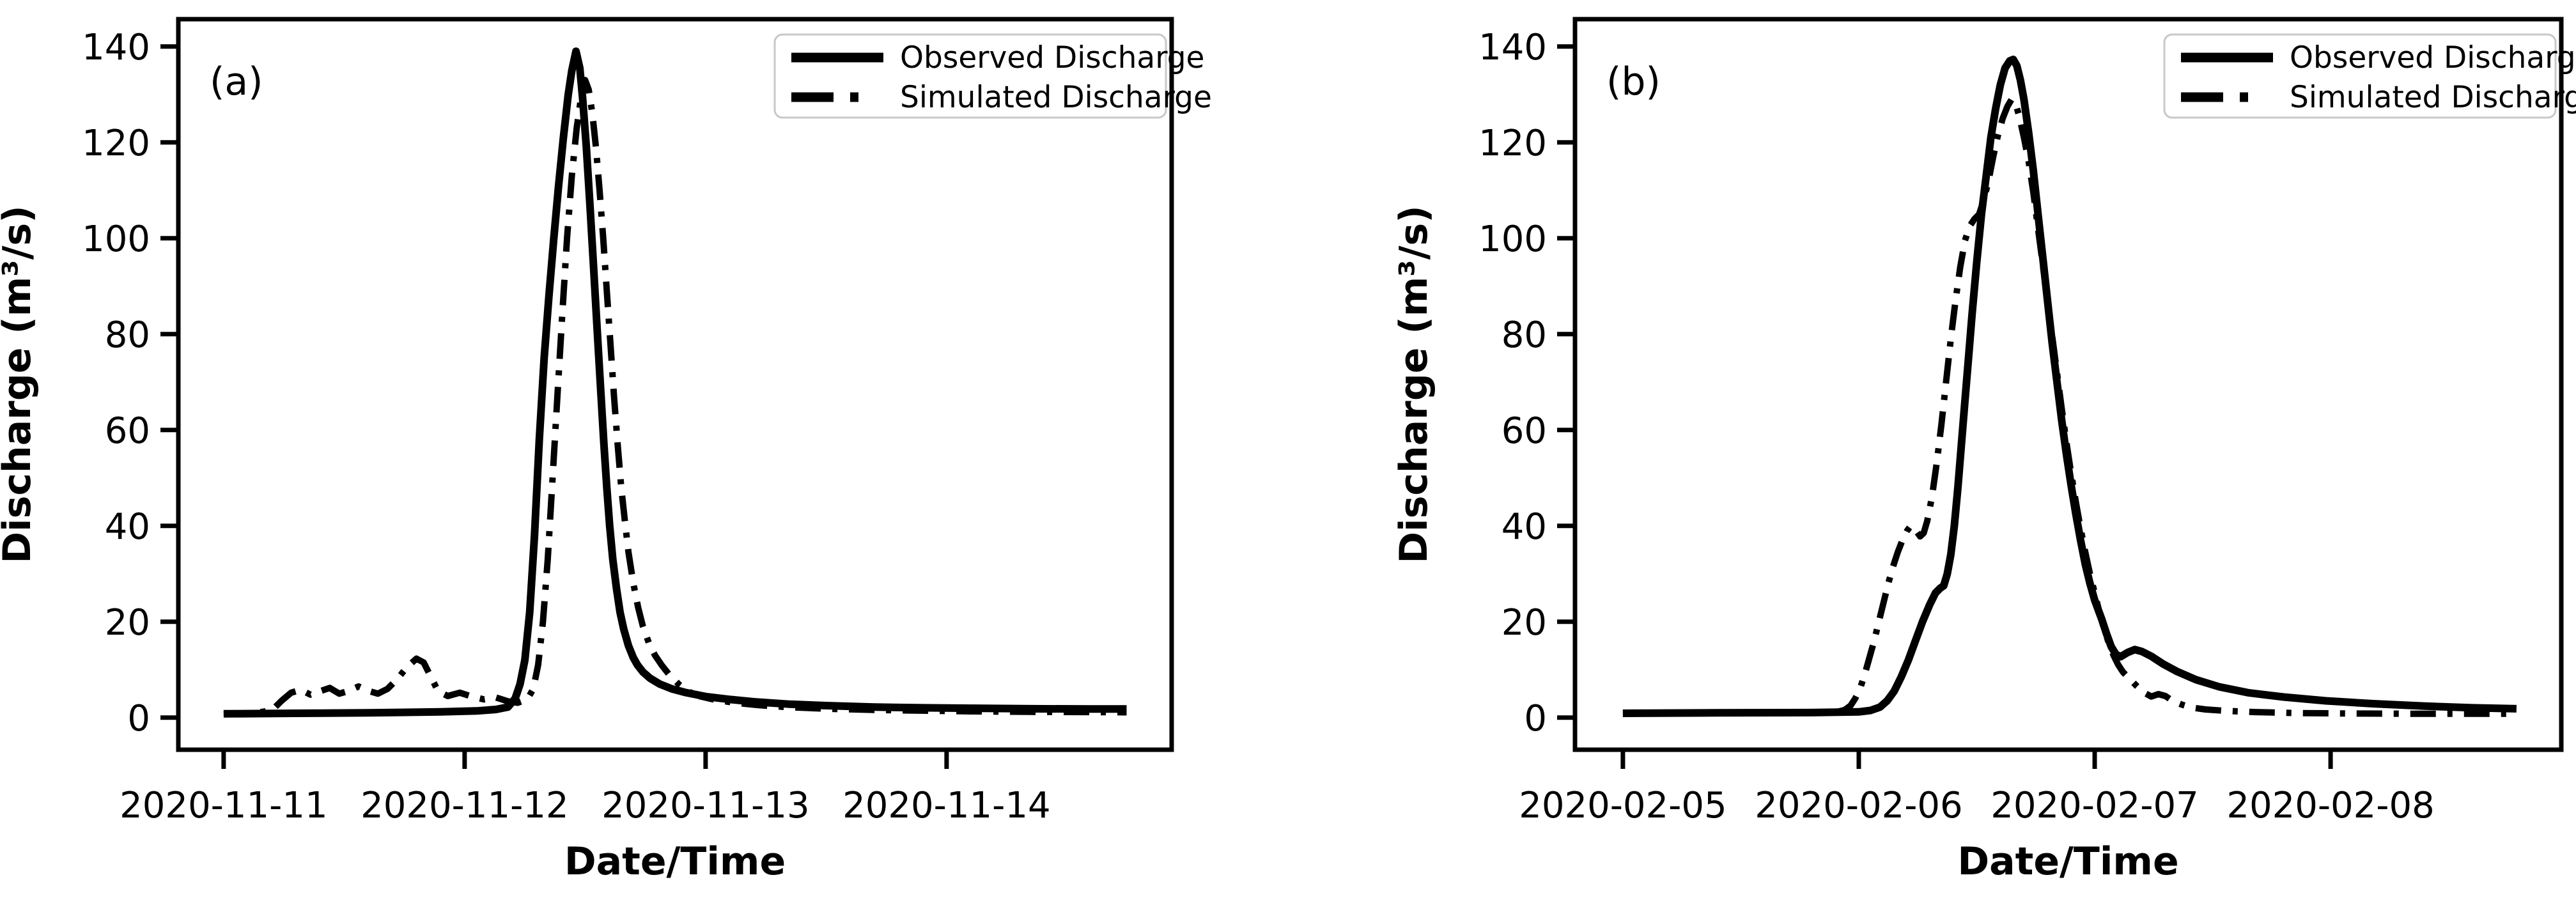  What do you see at coordinates (2330, 805) in the screenshot?
I see `x-tick-label: 2020-02-08` at bounding box center [2330, 805].